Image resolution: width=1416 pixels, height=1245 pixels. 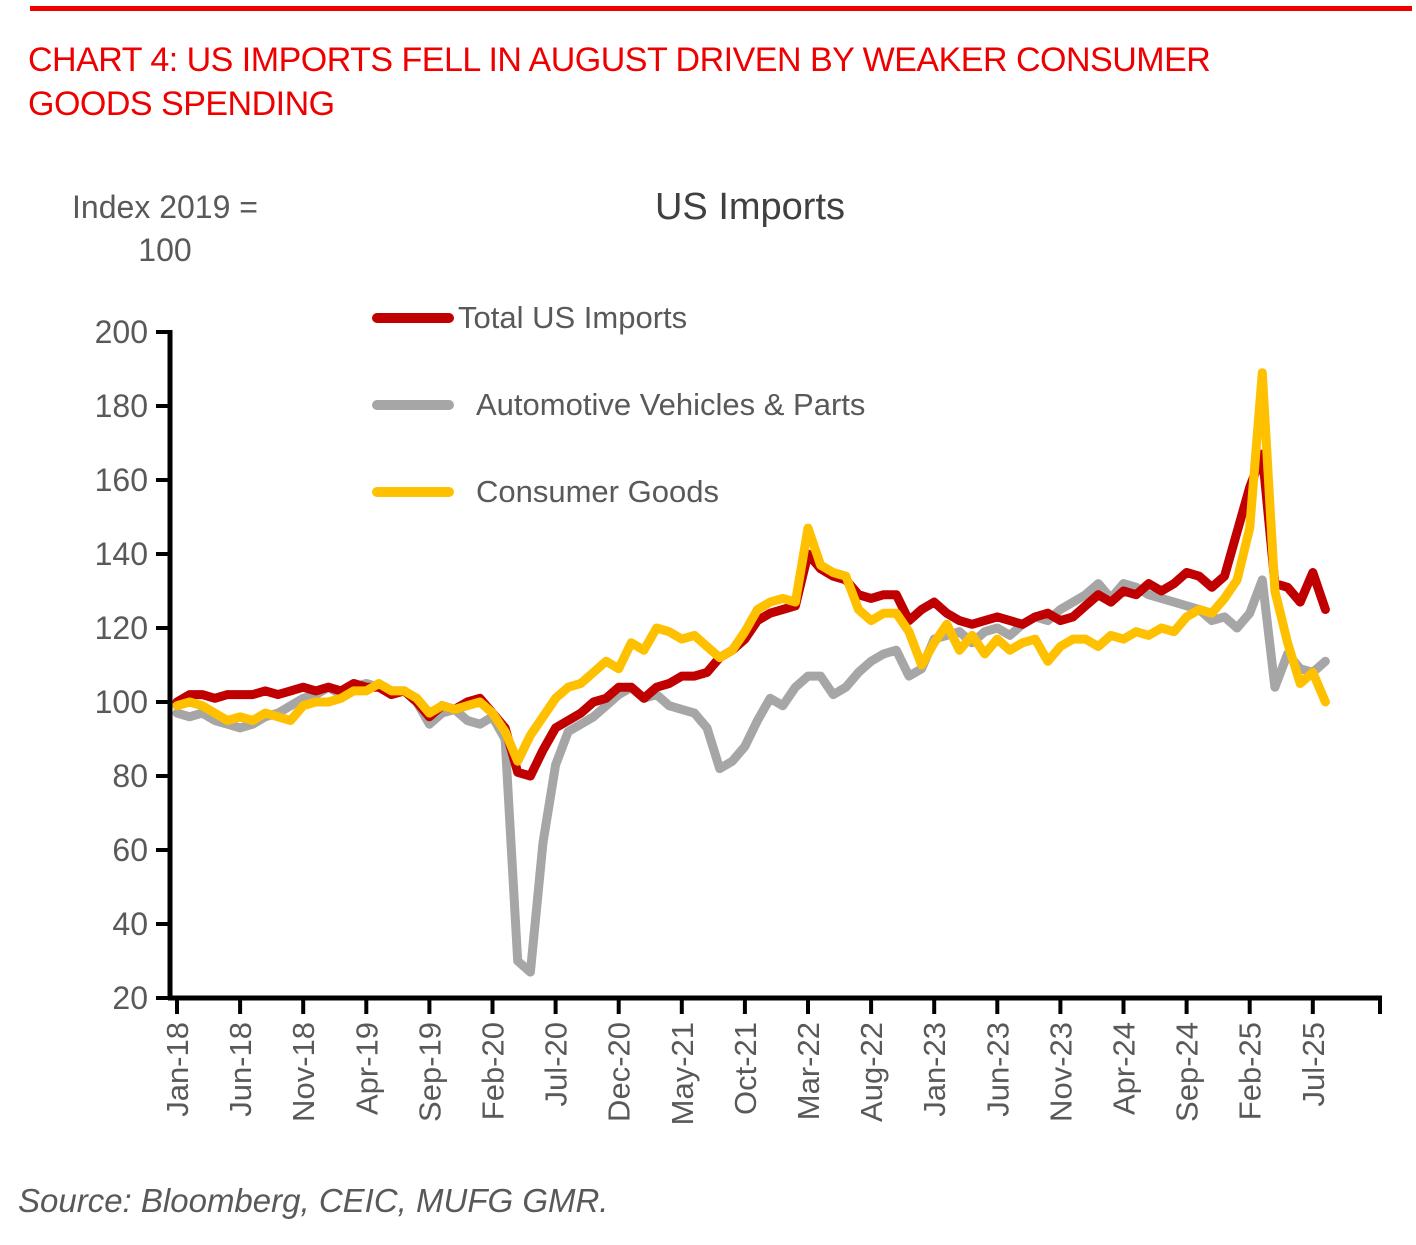 I want to click on header-rule, so click(x=721, y=8).